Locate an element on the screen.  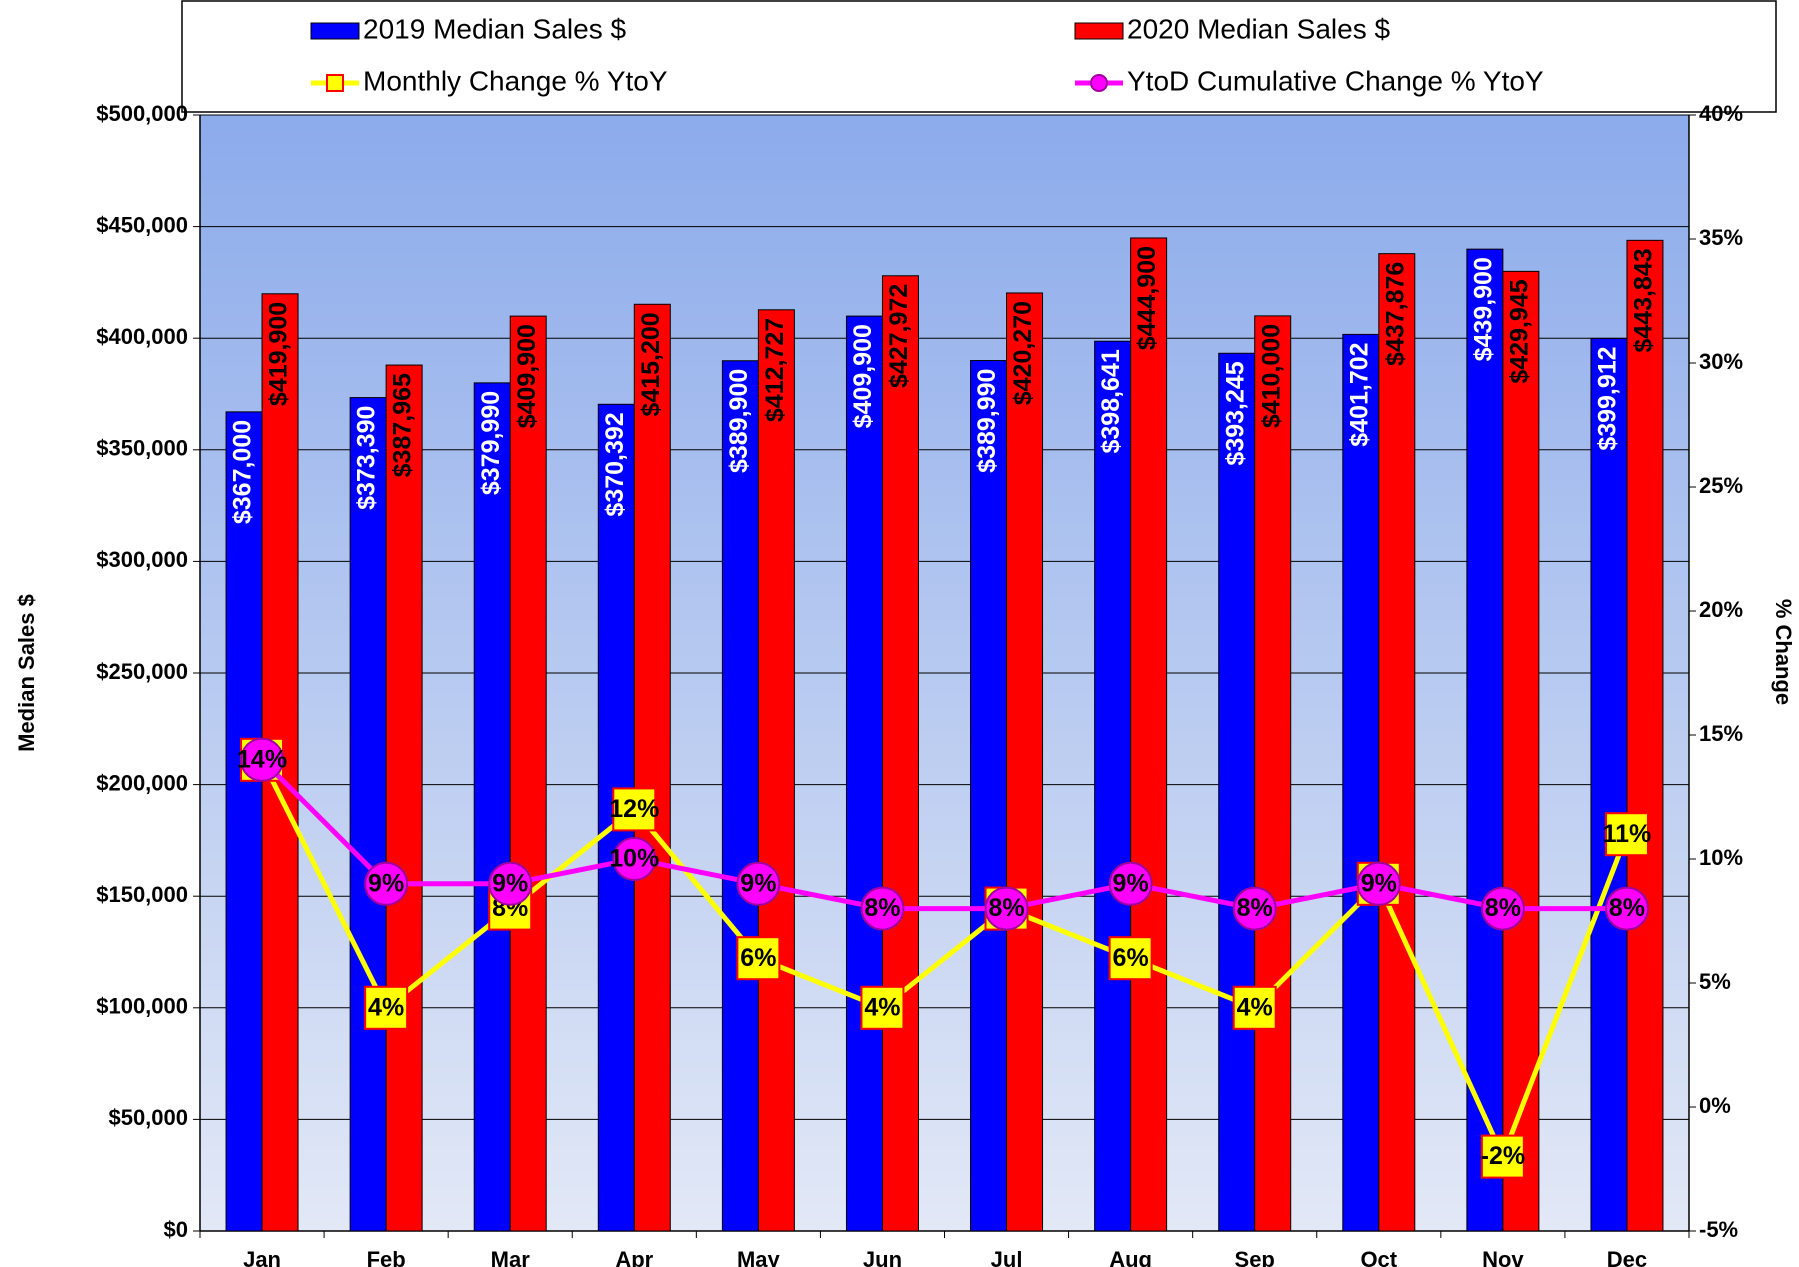
y-tick-label: $100,000 is located at coordinates (142, 1006).